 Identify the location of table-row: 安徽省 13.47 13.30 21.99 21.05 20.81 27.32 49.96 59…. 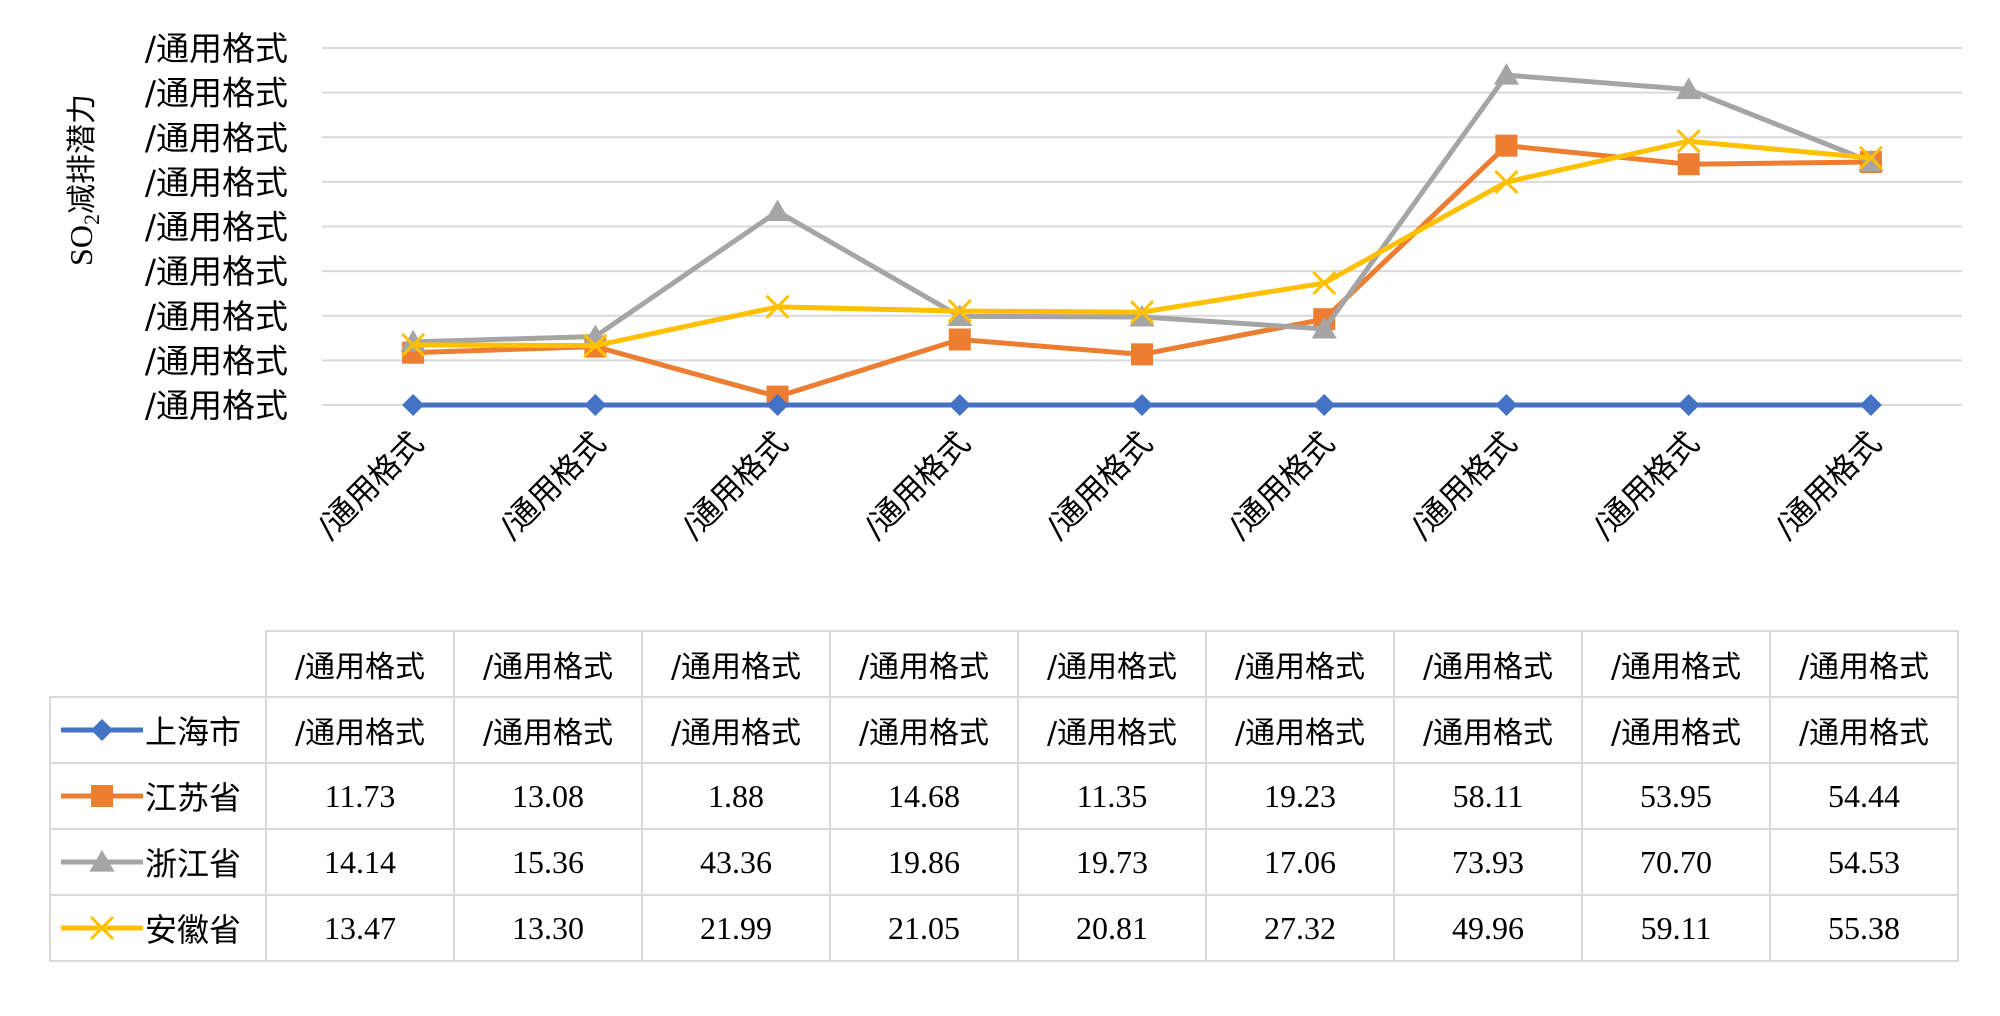
(1004, 928).